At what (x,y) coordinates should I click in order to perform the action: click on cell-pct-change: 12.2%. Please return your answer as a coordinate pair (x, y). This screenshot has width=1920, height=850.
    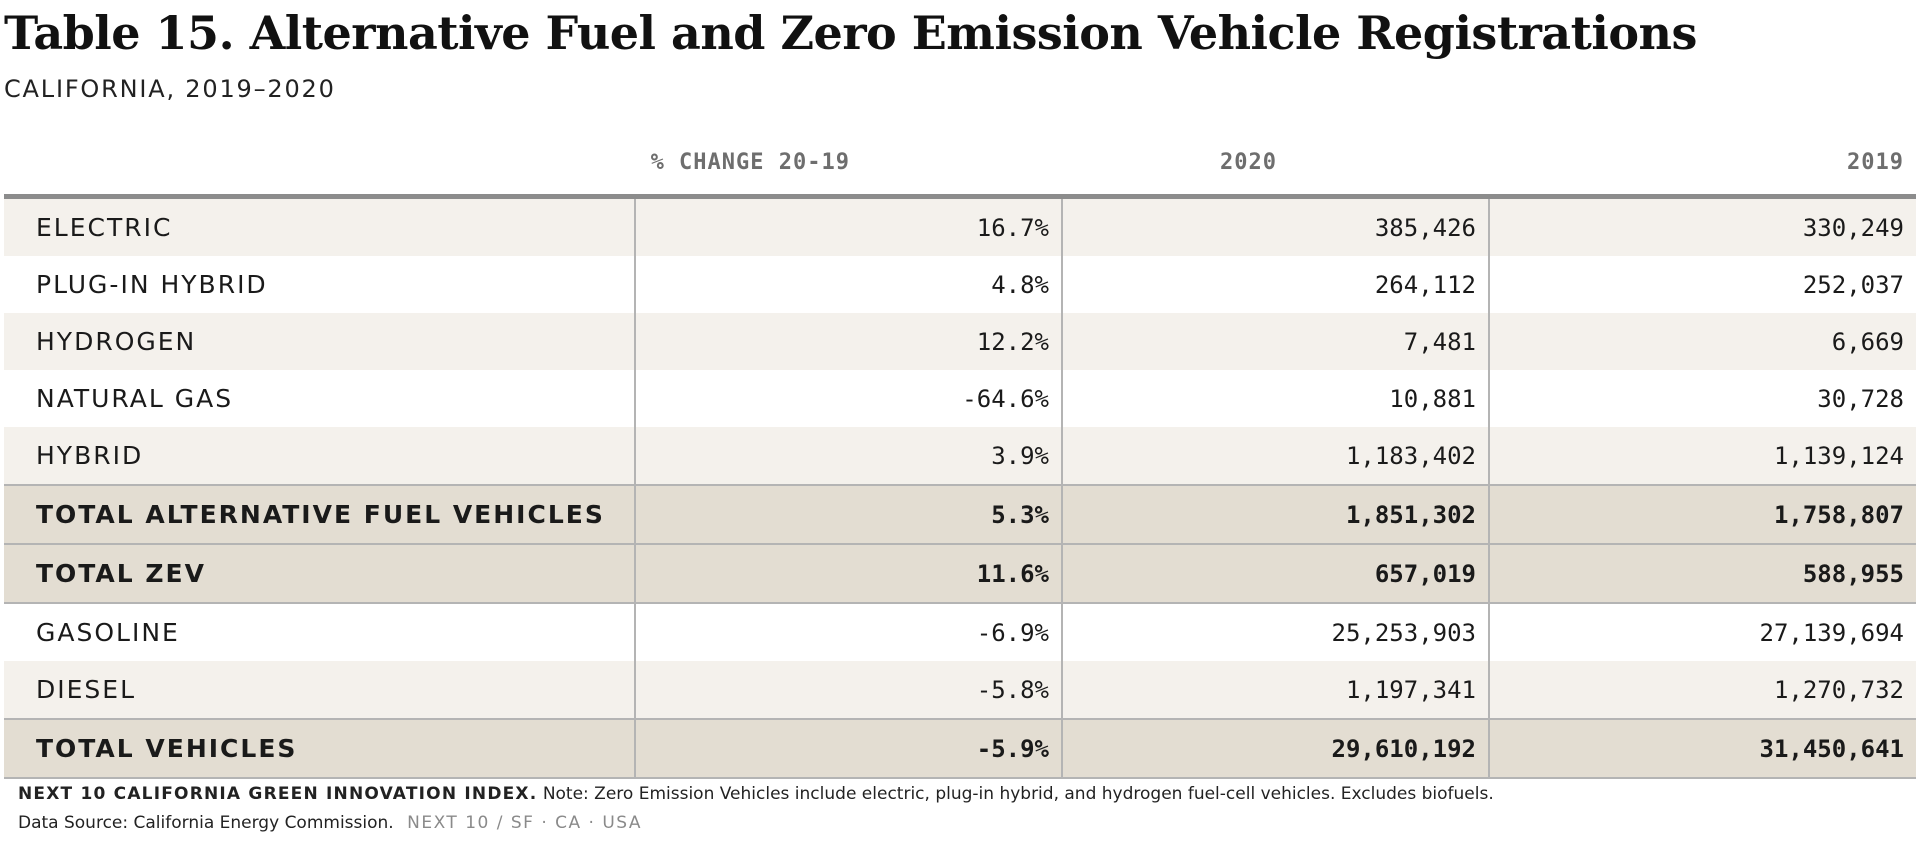
    Looking at the image, I should click on (849, 341).